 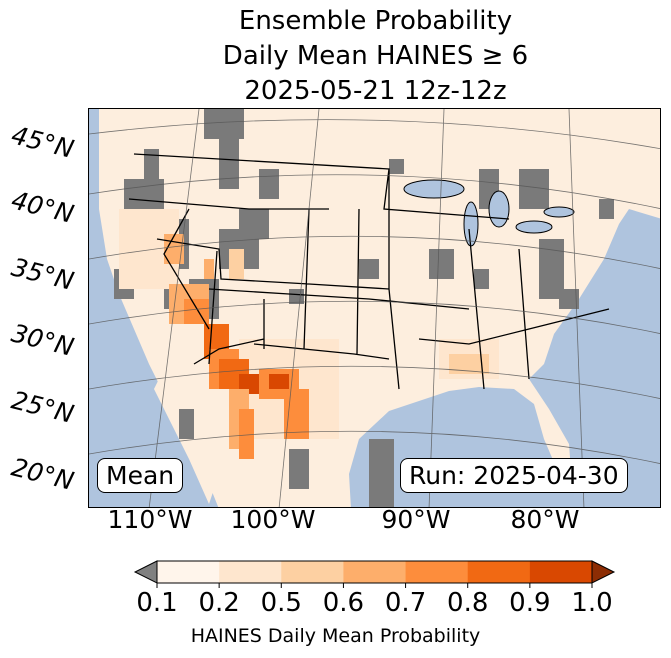 What do you see at coordinates (514, 475) in the screenshot?
I see `run-date-box: Run: 2025-04-30` at bounding box center [514, 475].